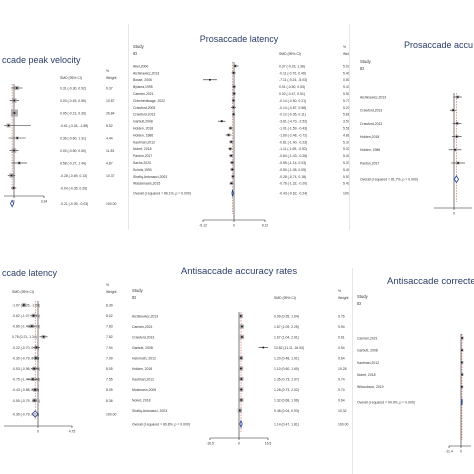 The height and width of the screenshot is (474, 474). What do you see at coordinates (346, 54) in the screenshot?
I see `column-header-weight: Weight` at bounding box center [346, 54].